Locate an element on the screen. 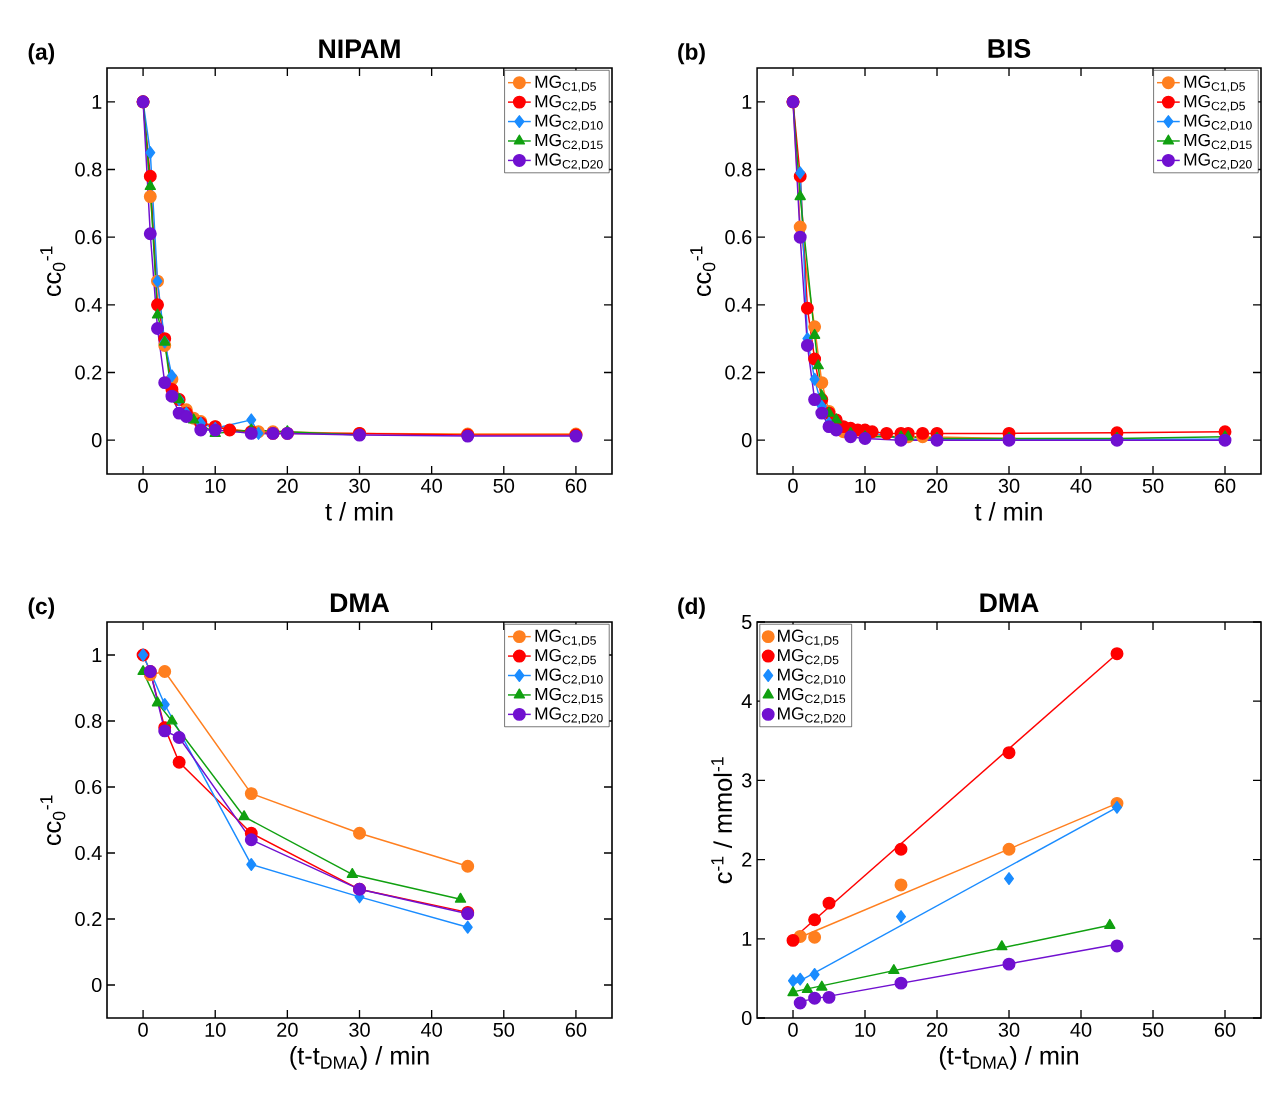  y-tick-label: 4 is located at coordinates (746, 701).